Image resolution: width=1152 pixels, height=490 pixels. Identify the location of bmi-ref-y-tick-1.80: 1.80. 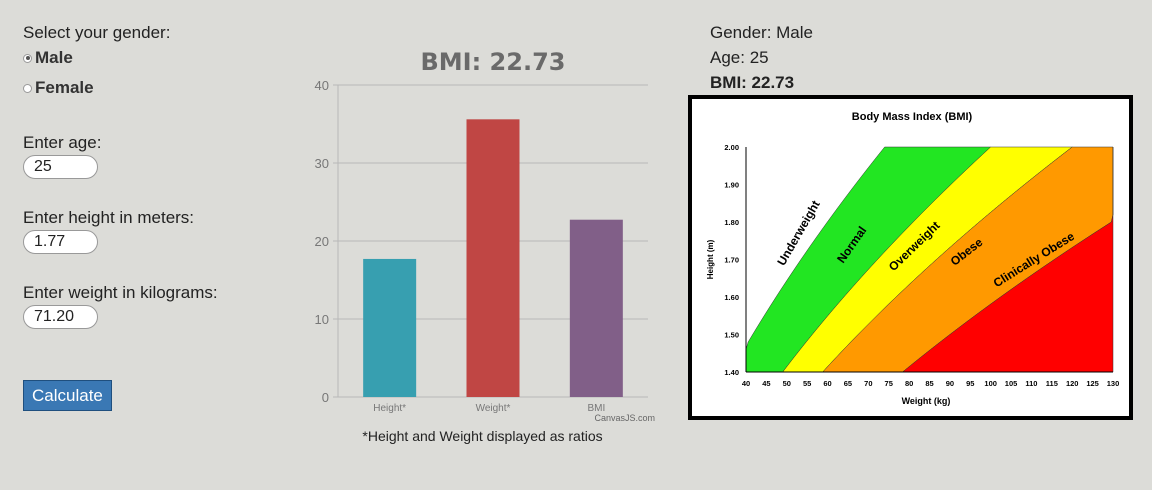
(731, 222).